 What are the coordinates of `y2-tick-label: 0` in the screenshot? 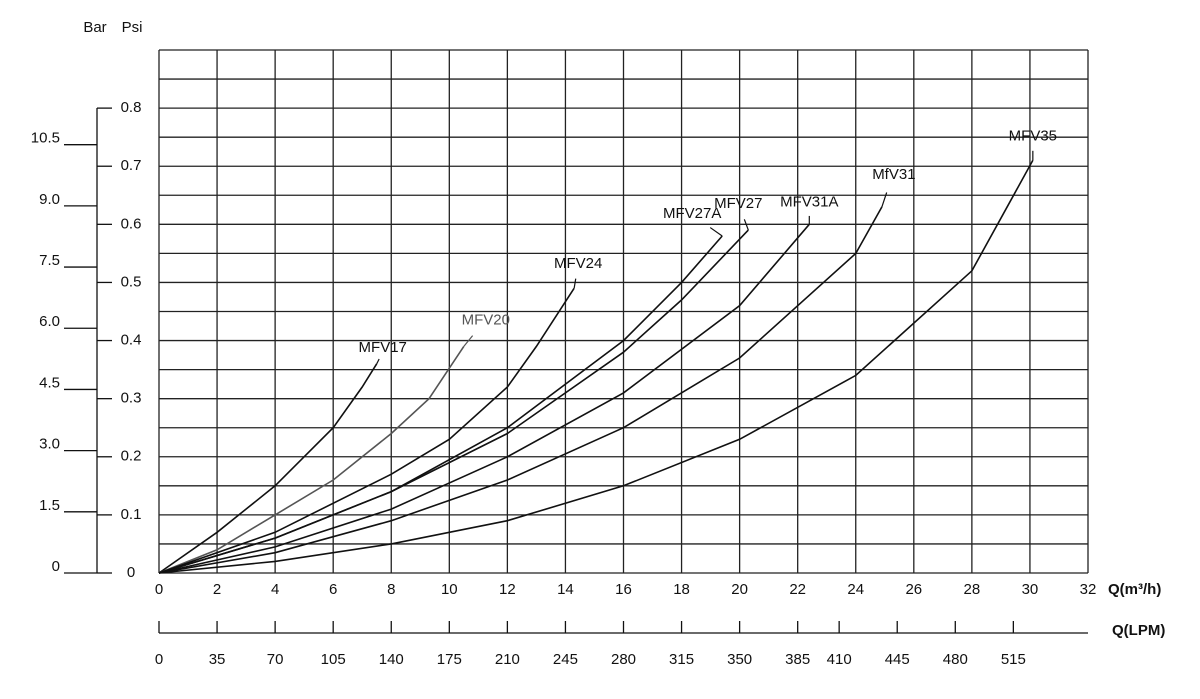 It's located at (56, 566).